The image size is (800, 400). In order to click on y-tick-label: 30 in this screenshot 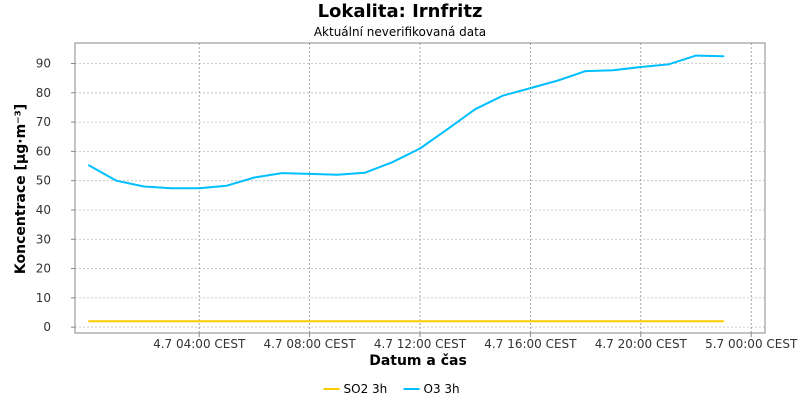, I will do `click(43, 239)`.